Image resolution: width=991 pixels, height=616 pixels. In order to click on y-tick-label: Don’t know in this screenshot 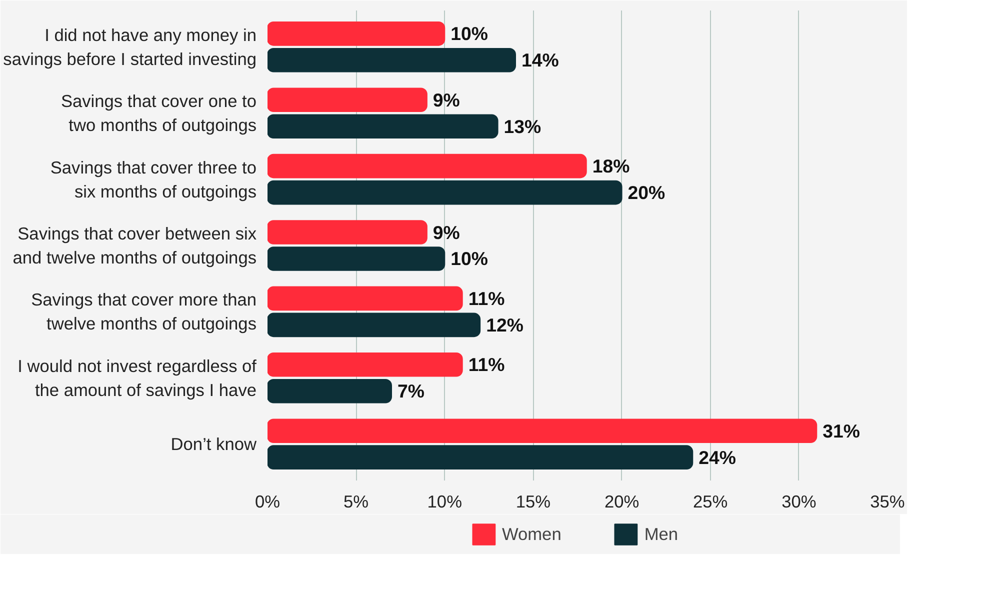, I will do `click(213, 444)`.